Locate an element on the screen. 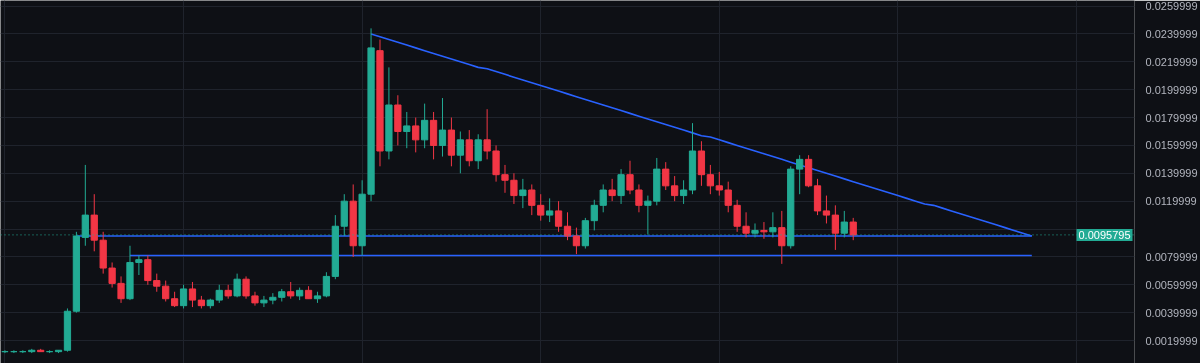  y-tick-label: 0.0179999 is located at coordinates (1171, 117).